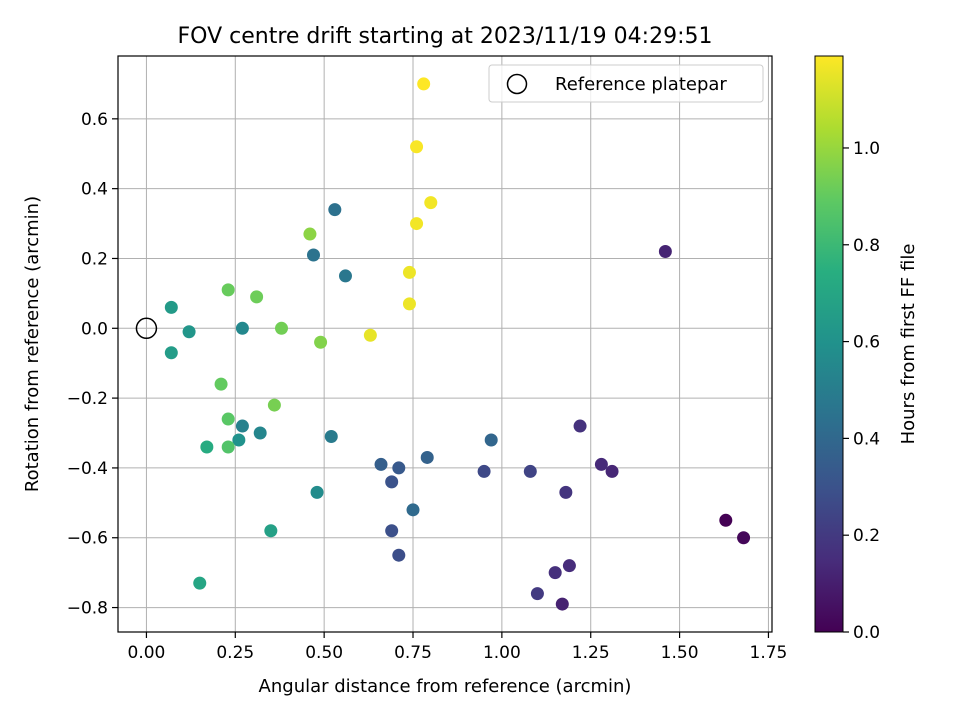 The width and height of the screenshot is (960, 720). What do you see at coordinates (87, 469) in the screenshot?
I see `y-tick-label: −0.4` at bounding box center [87, 469].